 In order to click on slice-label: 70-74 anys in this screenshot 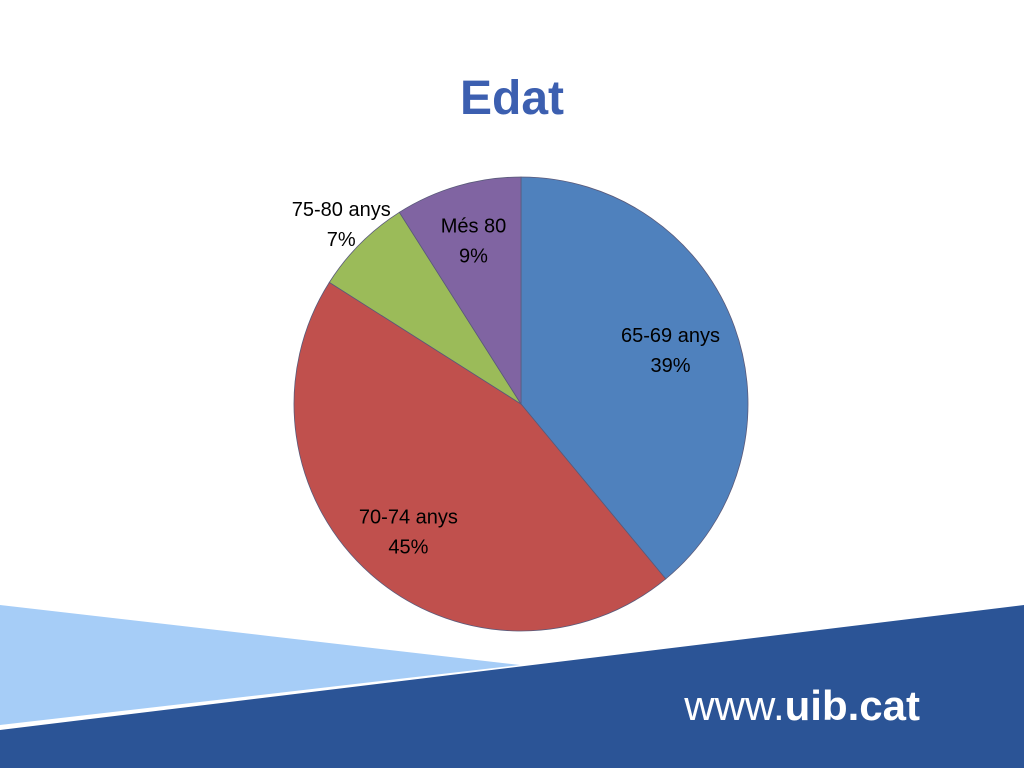, I will do `click(408, 518)`.